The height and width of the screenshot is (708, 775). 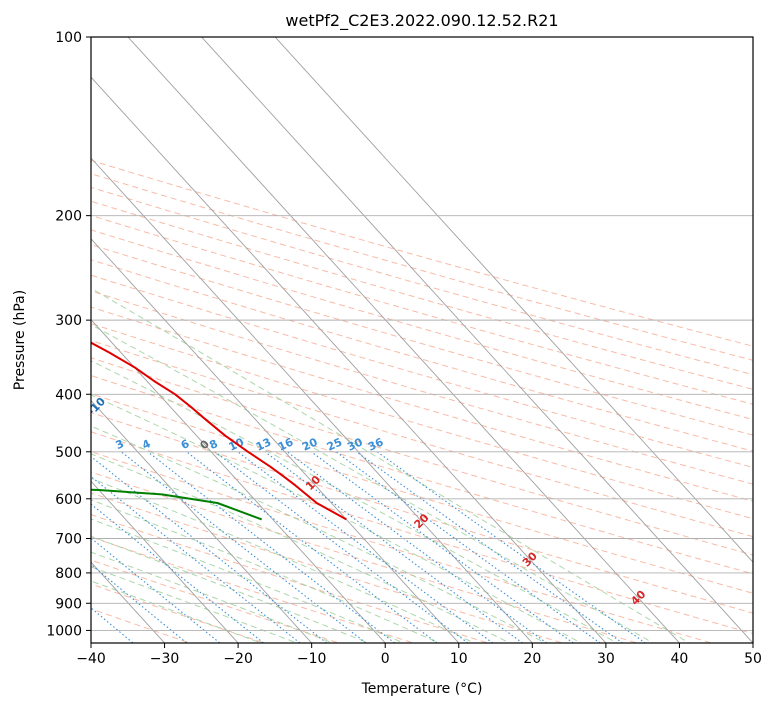 I want to click on y-tick-label: 400, so click(x=68, y=395).